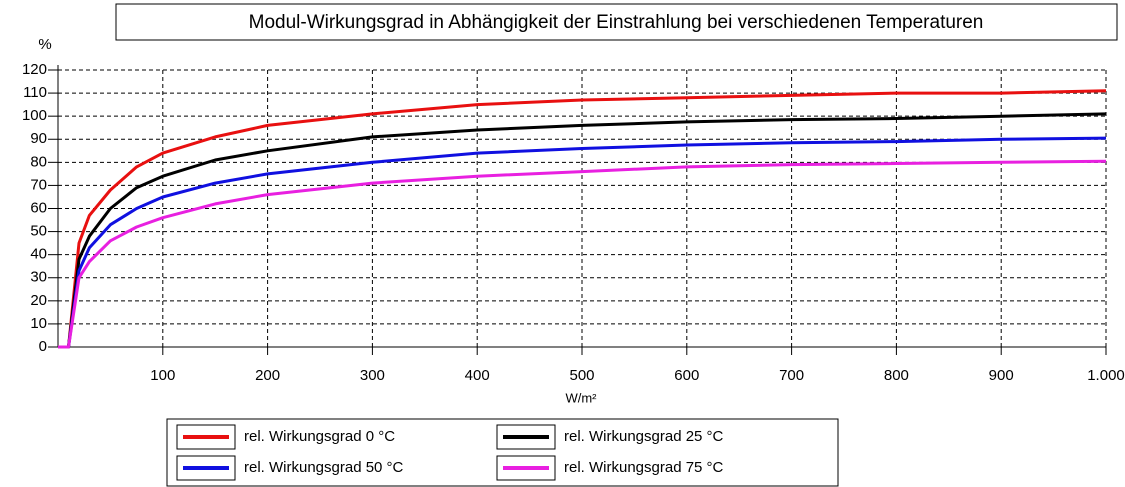 The width and height of the screenshot is (1125, 487). What do you see at coordinates (38, 138) in the screenshot?
I see `y-tick-label: 90` at bounding box center [38, 138].